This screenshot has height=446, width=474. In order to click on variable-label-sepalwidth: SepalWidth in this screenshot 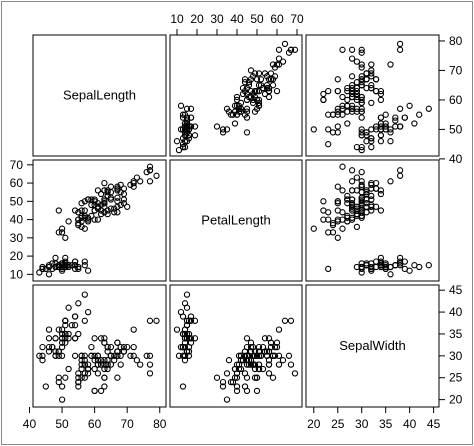, I will do `click(372, 345)`.